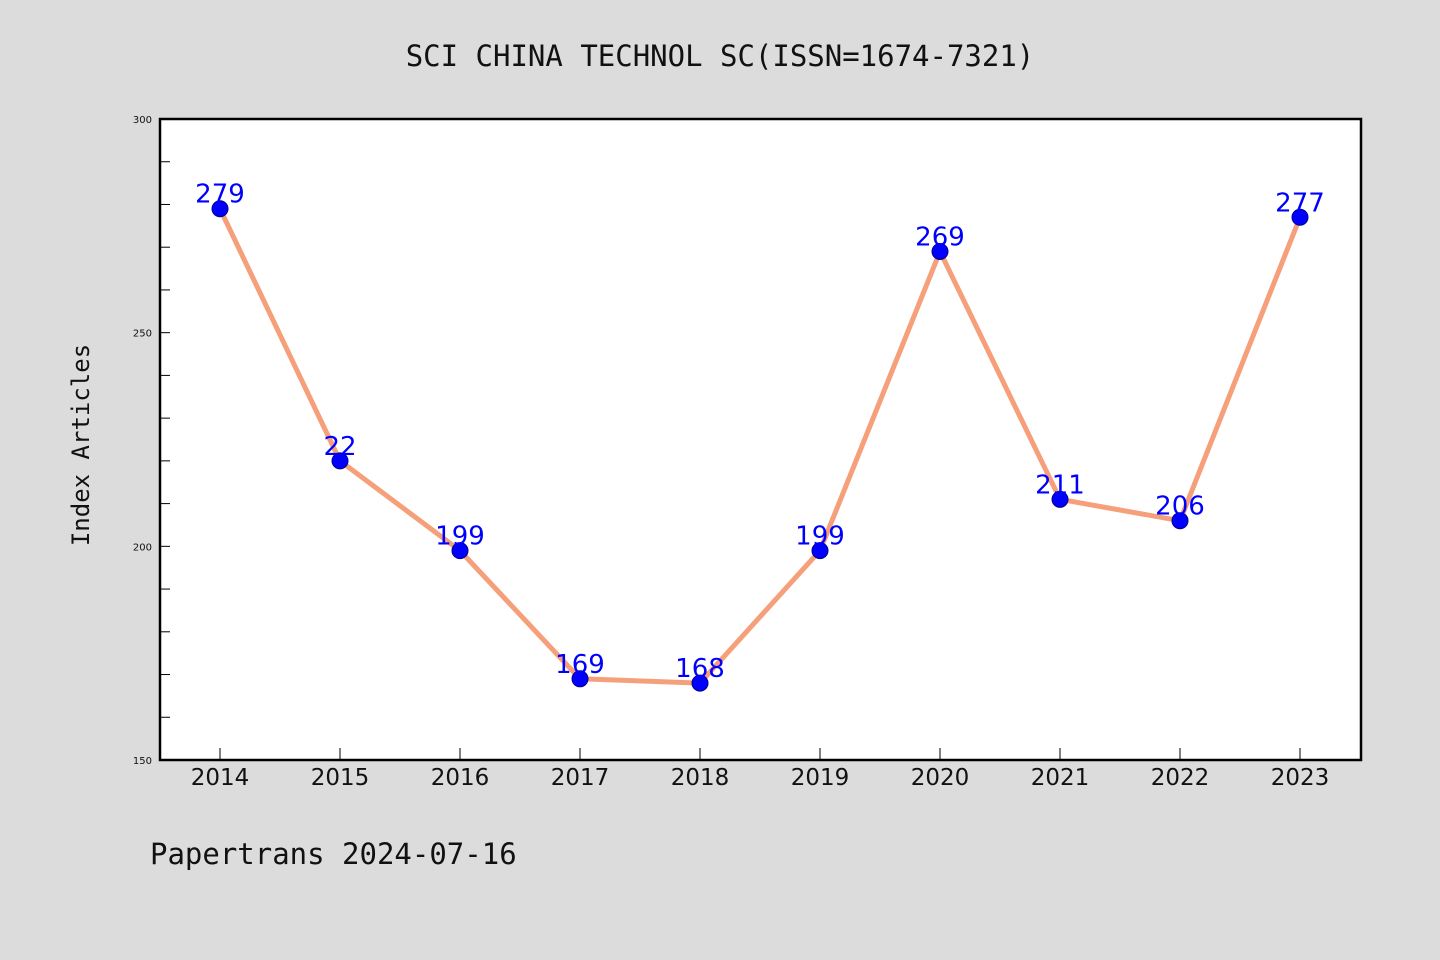  I want to click on x-axis: 2014 2015 2016 2017 2018 2019 2020 2021 2022 2023, so click(760, 769).